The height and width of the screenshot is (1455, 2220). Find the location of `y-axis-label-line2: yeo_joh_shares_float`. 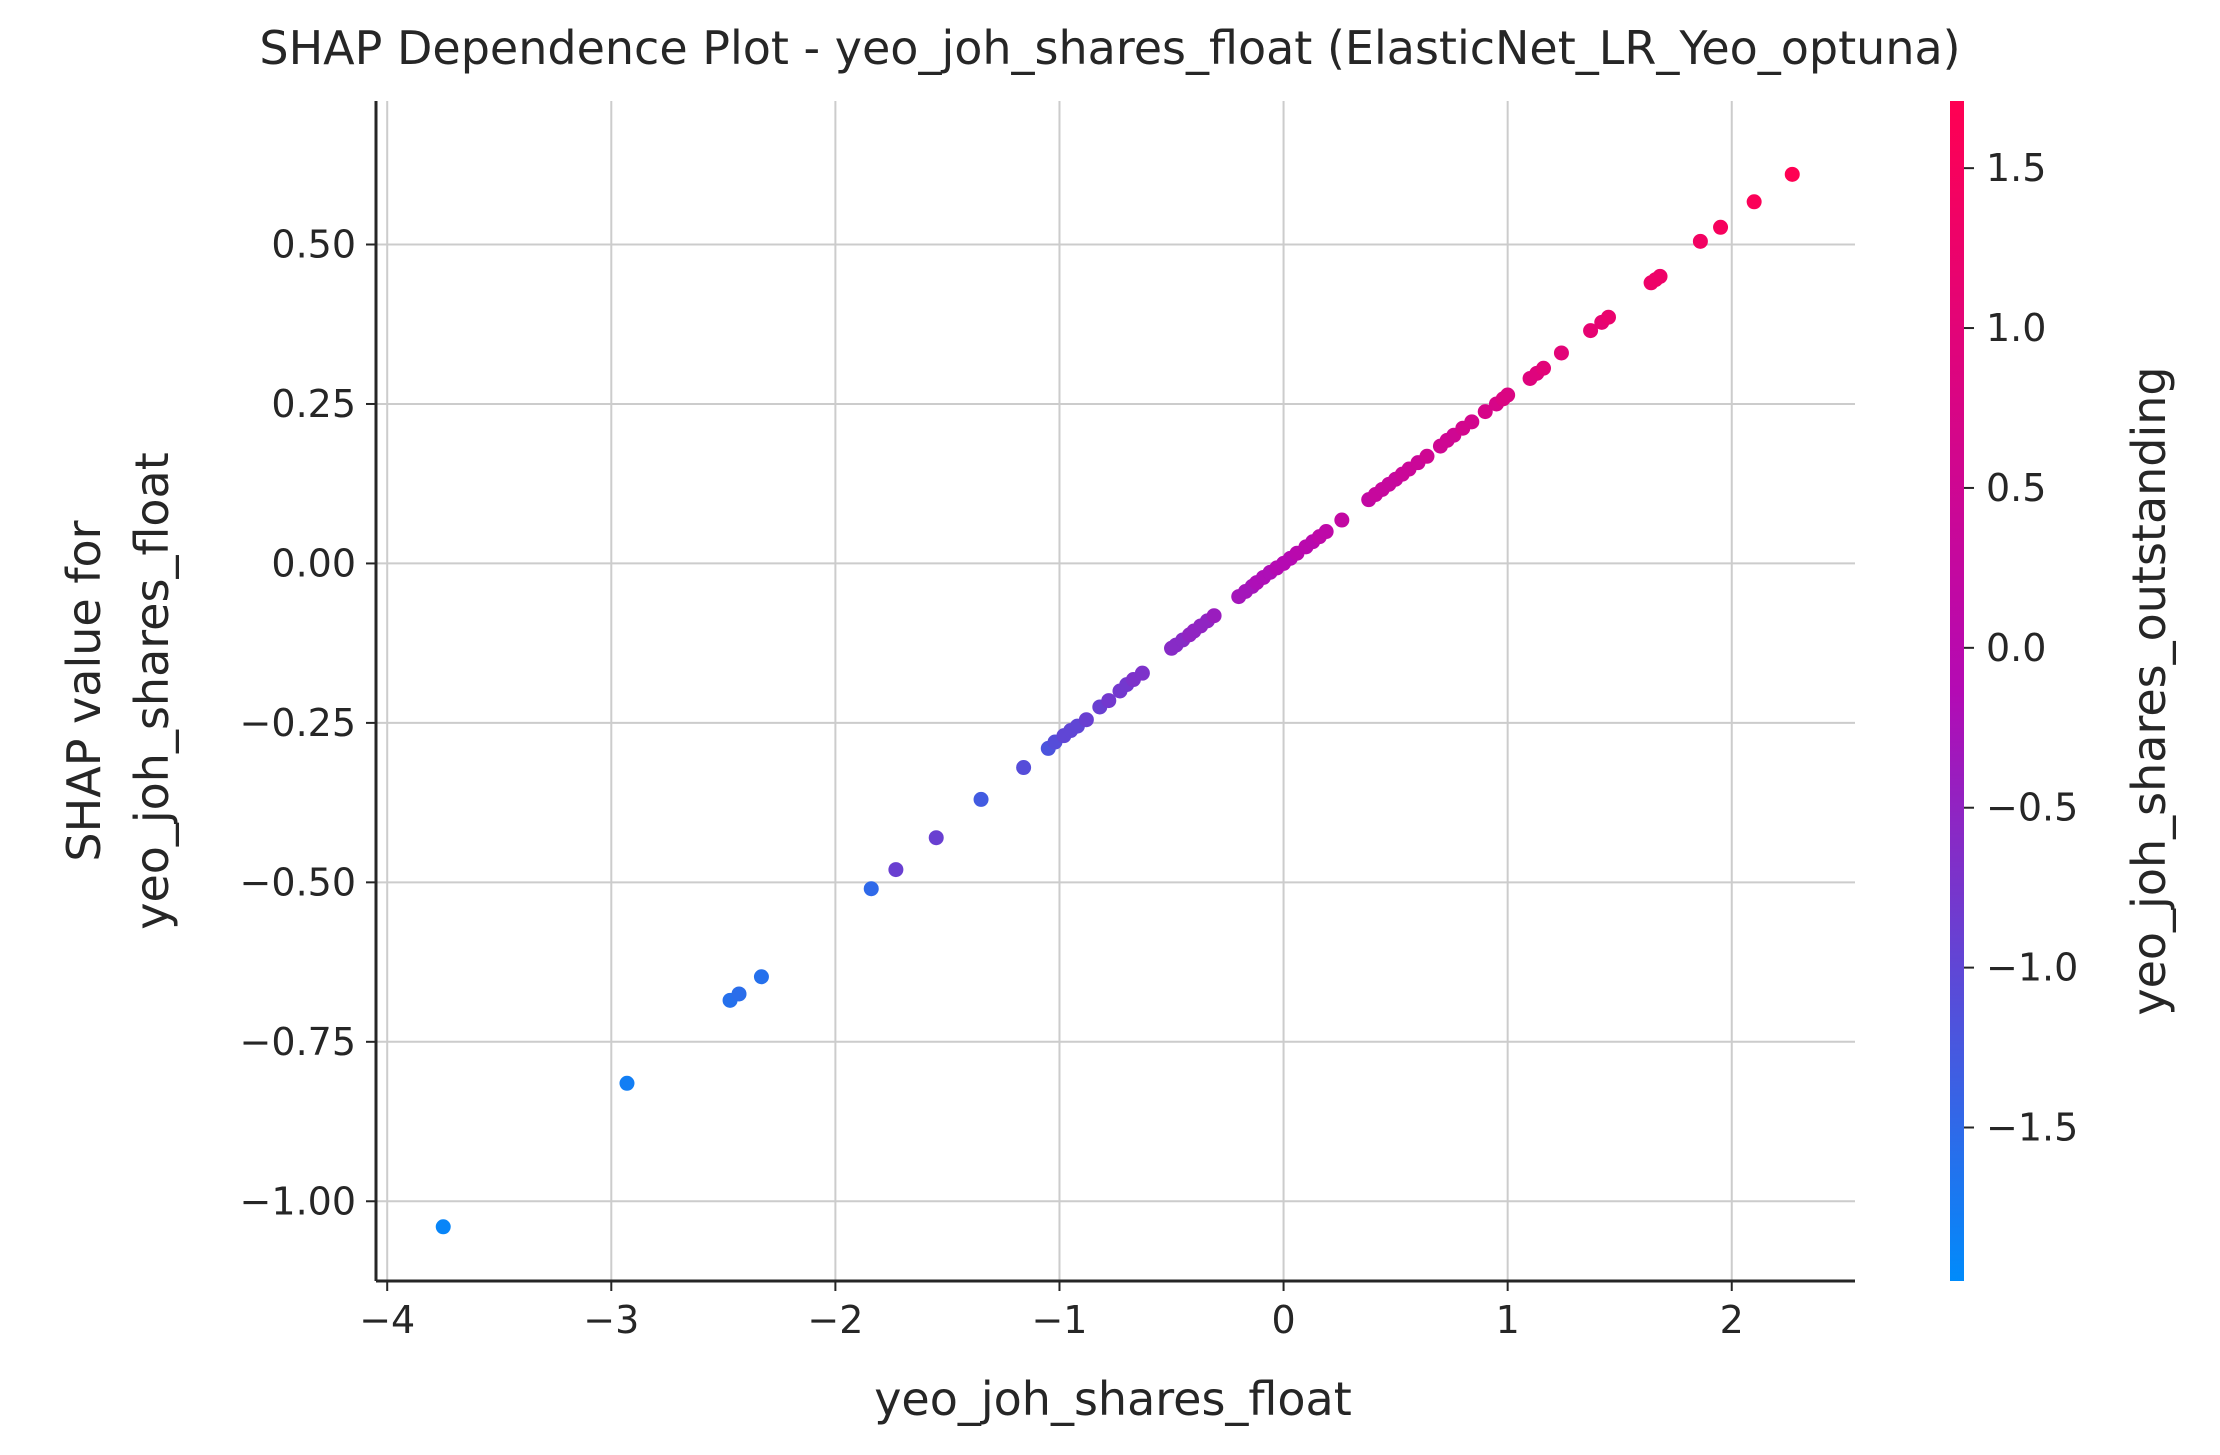

y-axis-label-line2: yeo_joh_shares_float is located at coordinates (152, 691).